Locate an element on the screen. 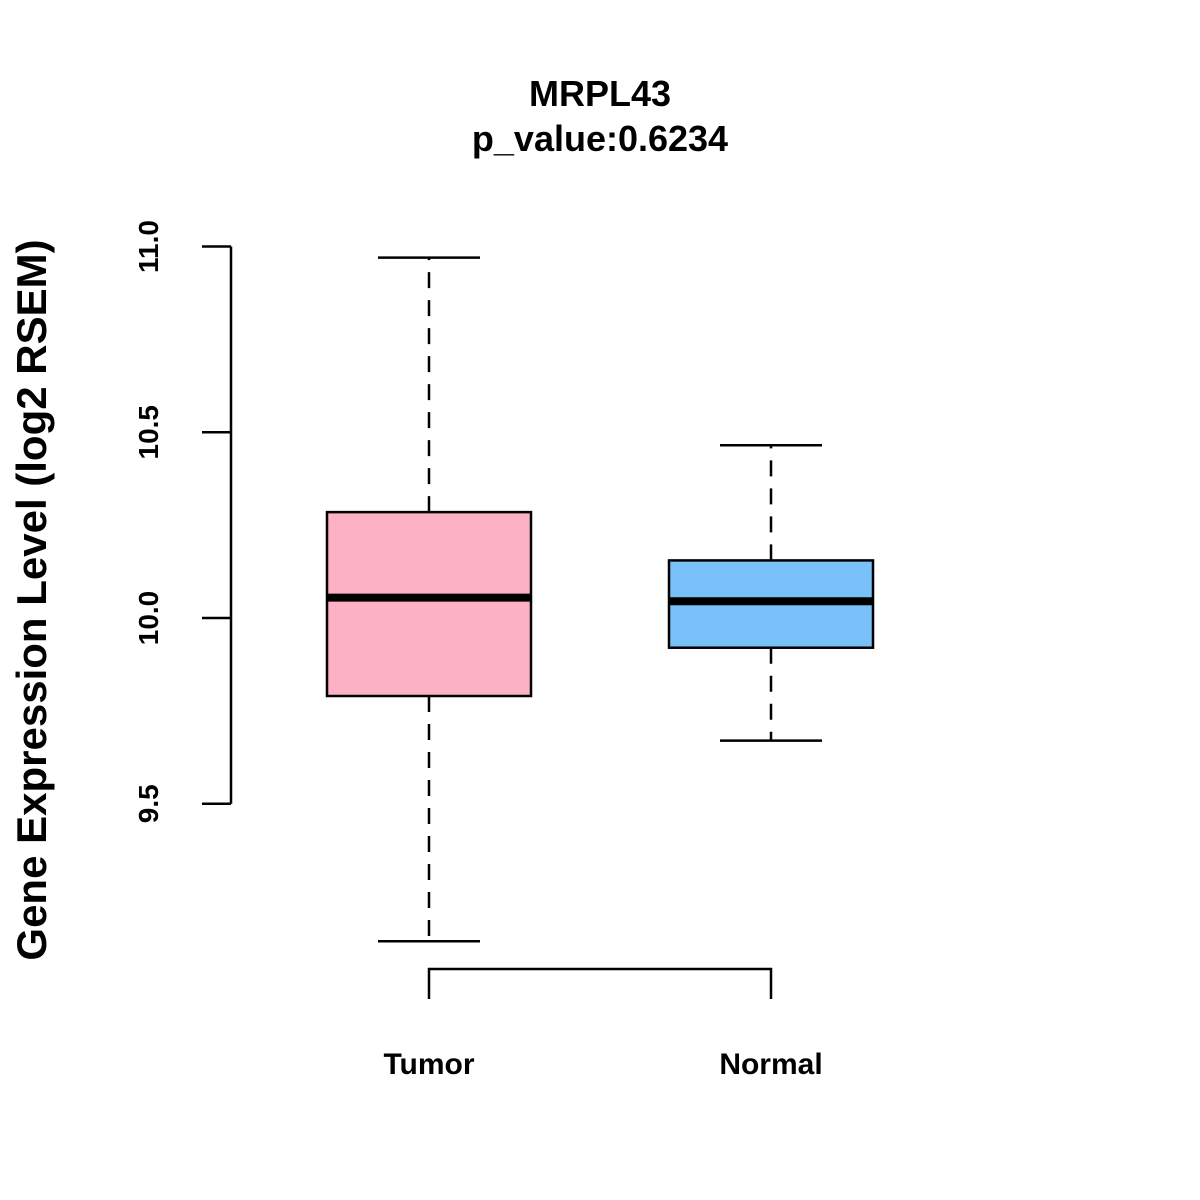 This screenshot has width=1200, height=1200. box-rect is located at coordinates (429, 604).